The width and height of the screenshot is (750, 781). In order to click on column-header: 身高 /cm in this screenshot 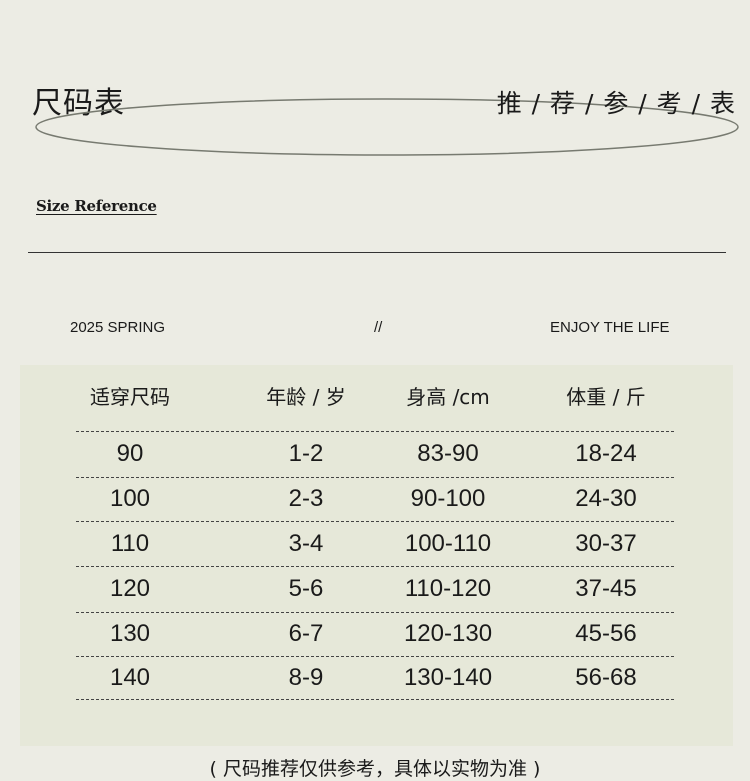, I will do `click(448, 397)`.